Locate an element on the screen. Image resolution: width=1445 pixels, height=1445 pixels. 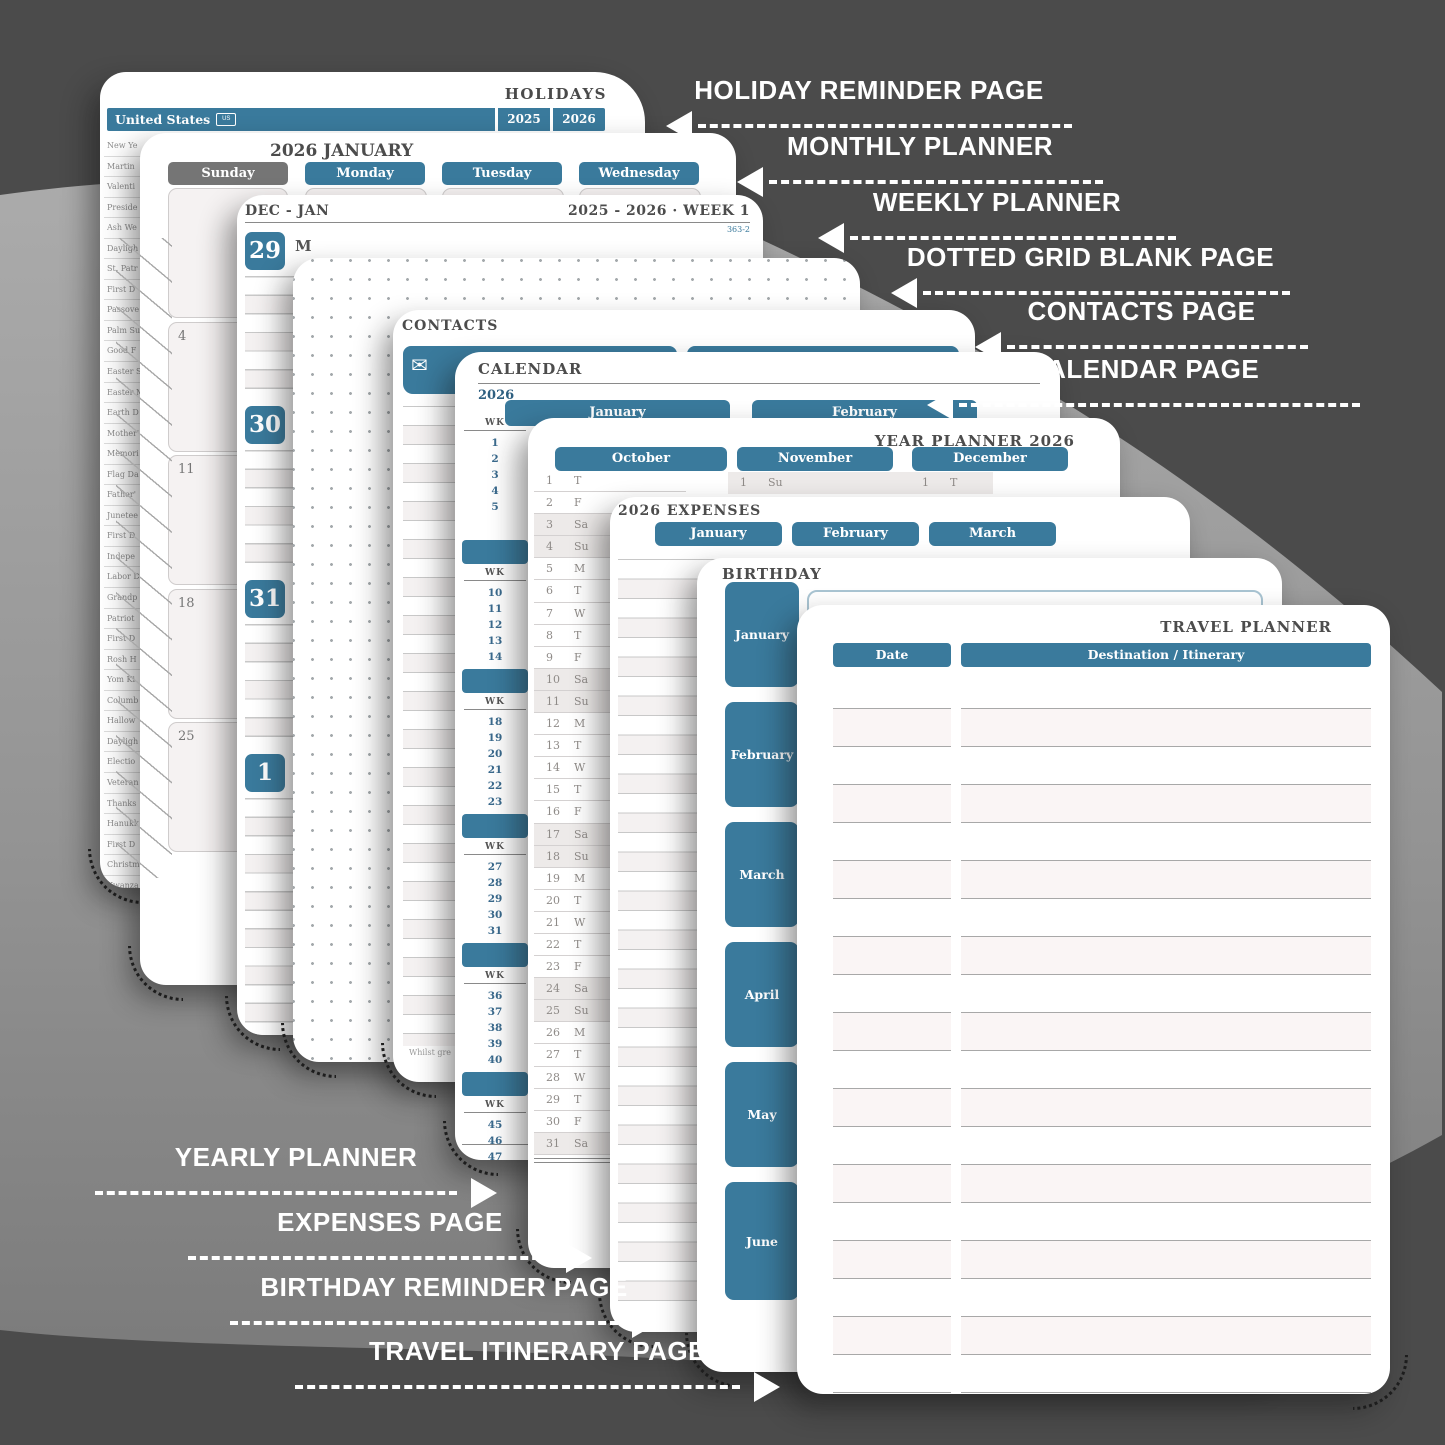
week-numbers: 18 19 20 21 22 23 is located at coordinates (495, 762).